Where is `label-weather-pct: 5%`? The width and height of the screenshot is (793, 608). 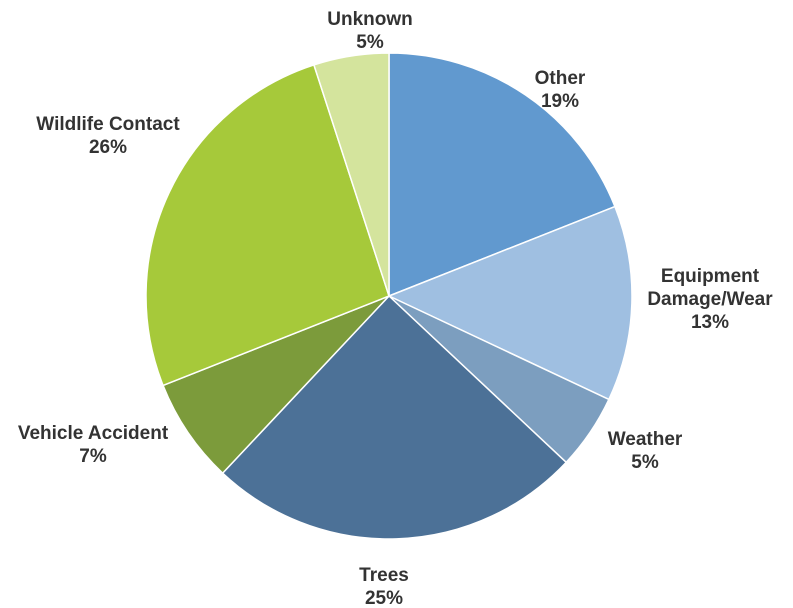
label-weather-pct: 5% is located at coordinates (645, 462).